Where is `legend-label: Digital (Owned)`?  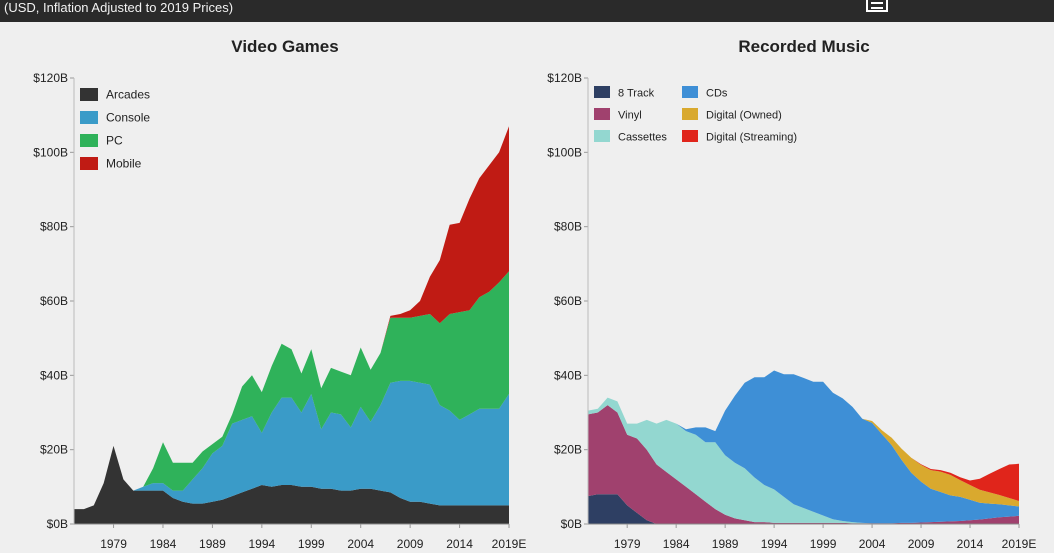
legend-label: Digital (Owned) is located at coordinates (744, 116).